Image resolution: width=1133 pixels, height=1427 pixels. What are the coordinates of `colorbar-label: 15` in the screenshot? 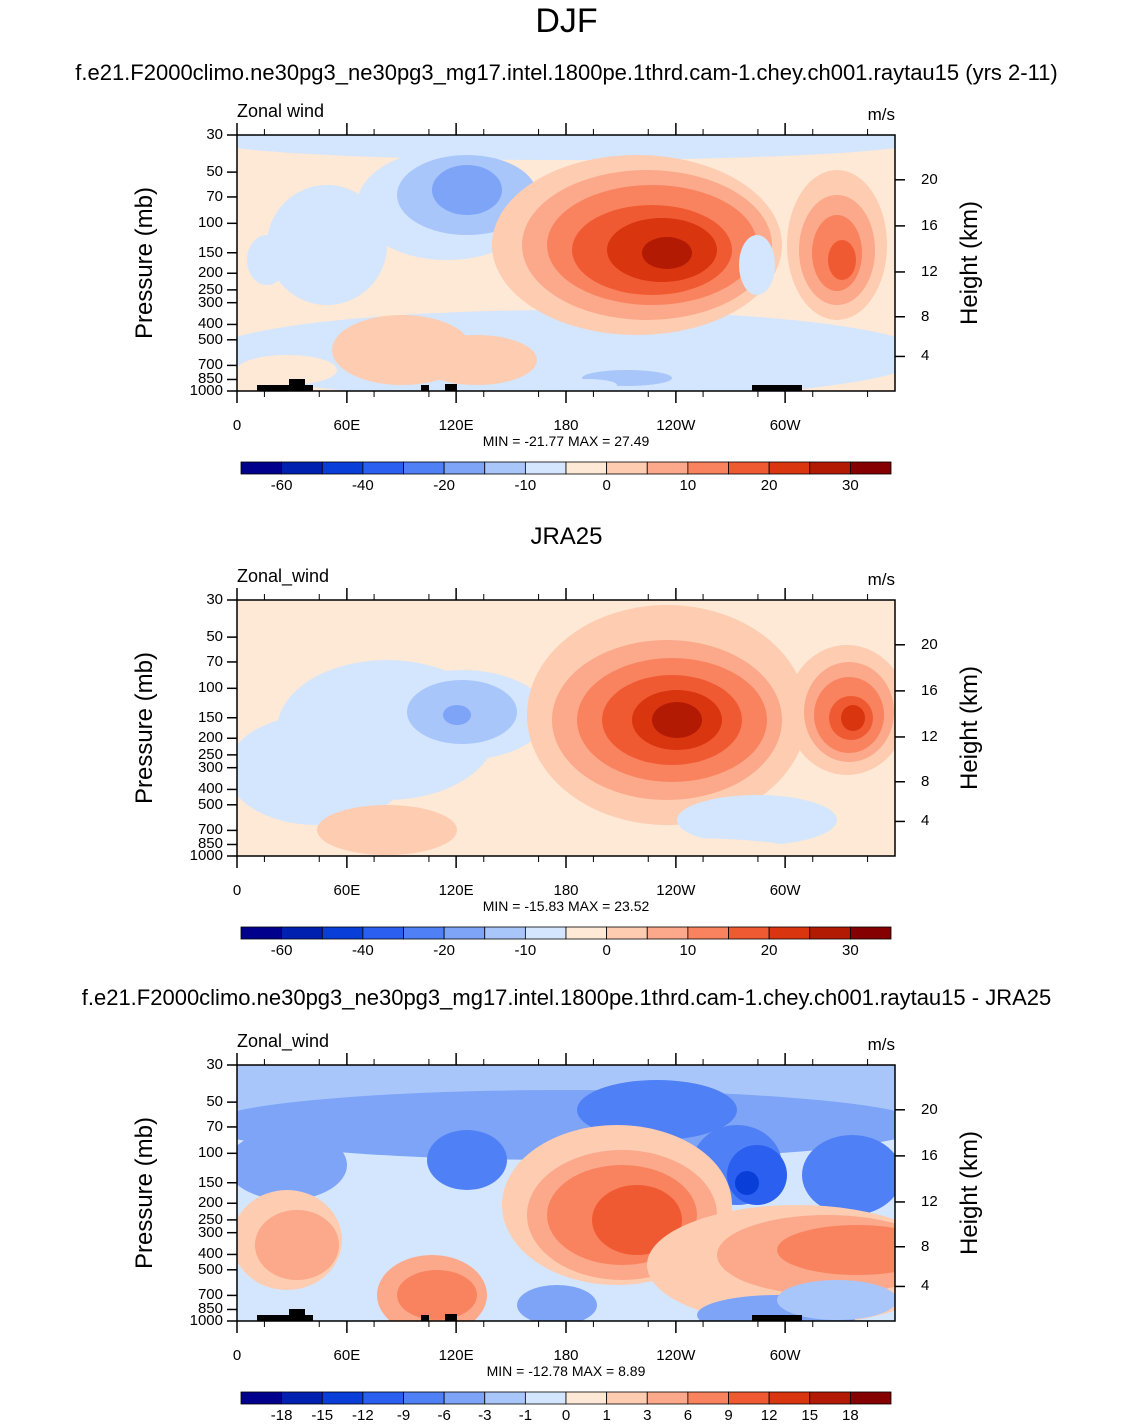 It's located at (810, 1415).